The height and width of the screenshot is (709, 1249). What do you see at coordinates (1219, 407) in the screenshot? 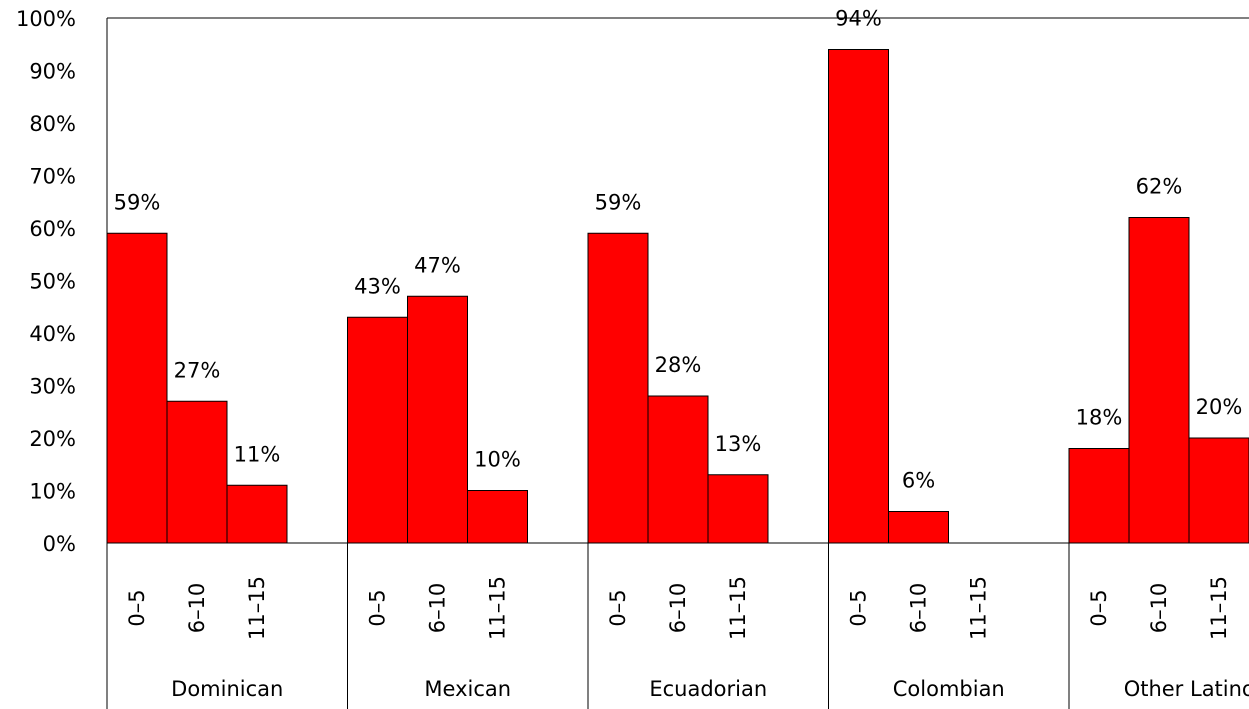
I see `data-label: 20%` at bounding box center [1219, 407].